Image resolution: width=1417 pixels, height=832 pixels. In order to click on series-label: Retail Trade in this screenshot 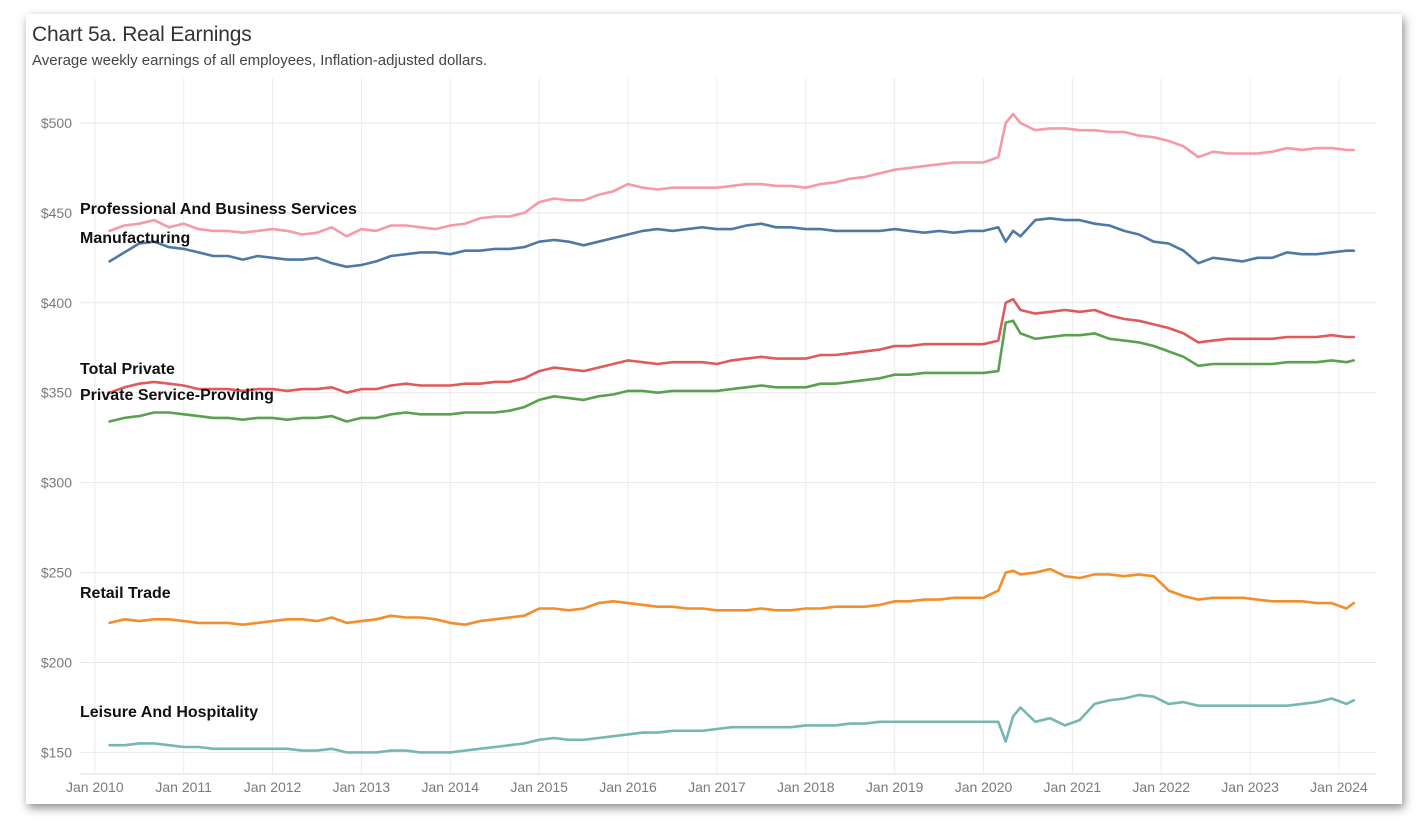, I will do `click(125, 593)`.